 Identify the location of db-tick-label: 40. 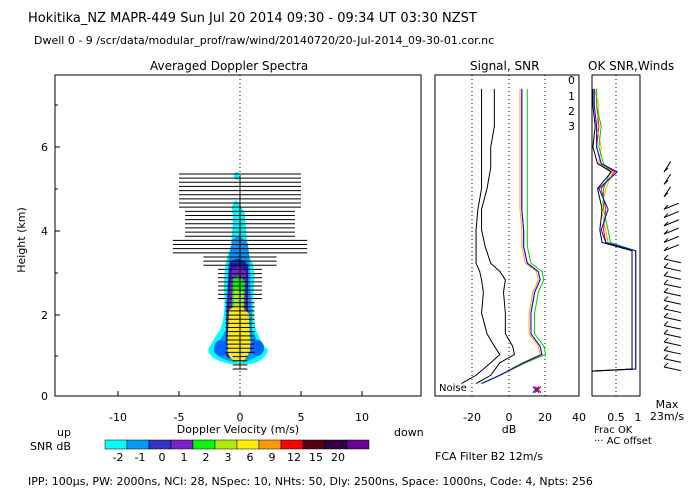
(579, 417).